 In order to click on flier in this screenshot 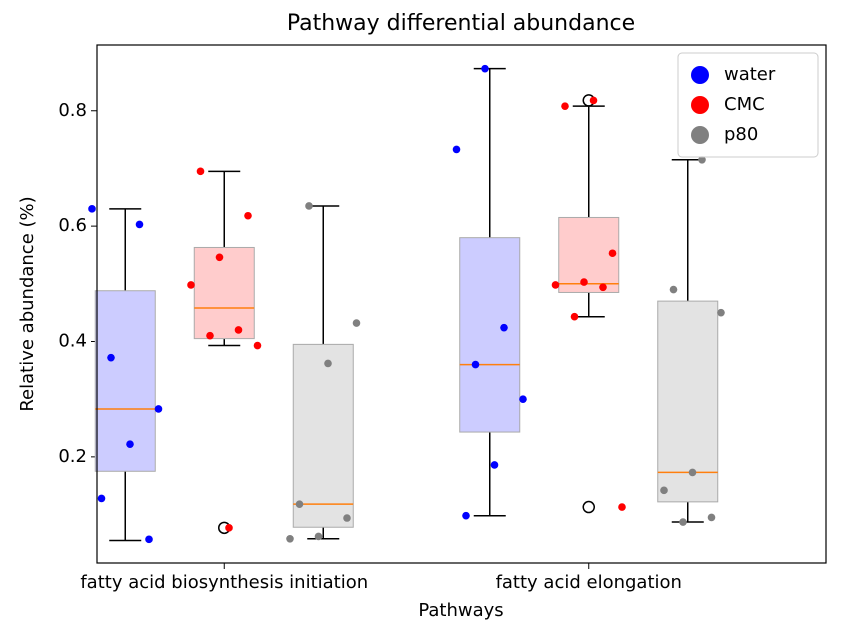, I will do `click(588, 507)`.